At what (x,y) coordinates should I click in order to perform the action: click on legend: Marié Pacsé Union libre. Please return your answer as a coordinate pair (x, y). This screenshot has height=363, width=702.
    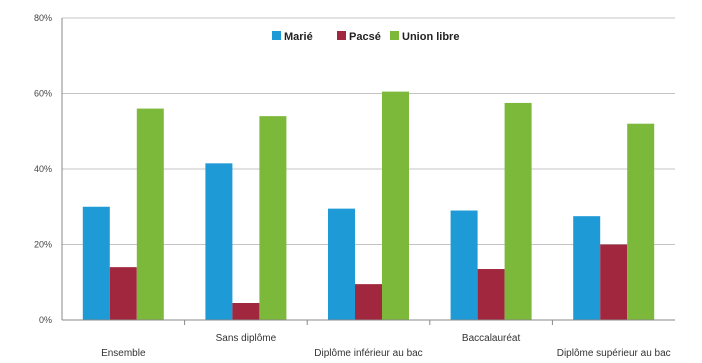
    Looking at the image, I should click on (365, 37).